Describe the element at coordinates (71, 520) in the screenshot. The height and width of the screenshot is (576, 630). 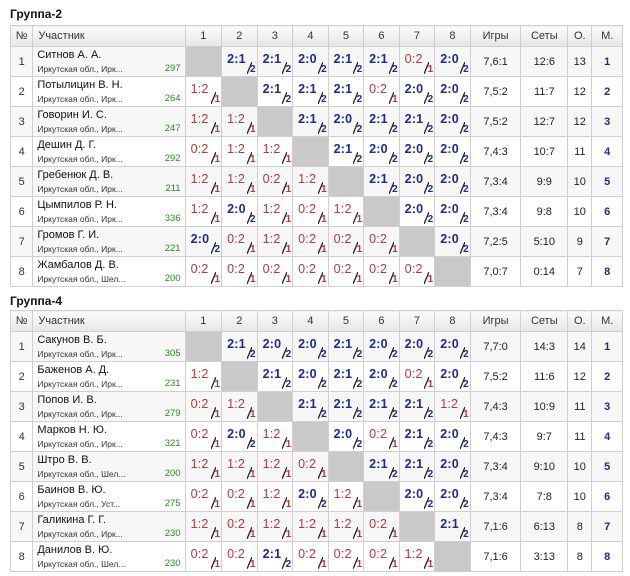
I see `participant-name: Галикина Г. Г.` at that location.